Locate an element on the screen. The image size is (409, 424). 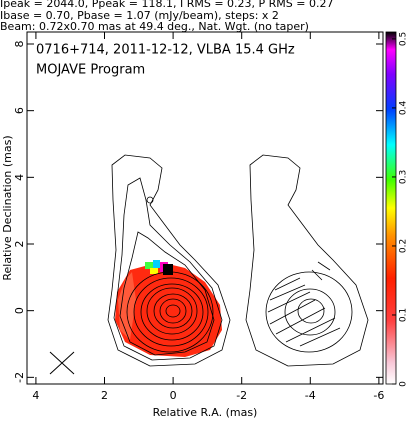
y-tick-label: 2 is located at coordinates (19, 244).